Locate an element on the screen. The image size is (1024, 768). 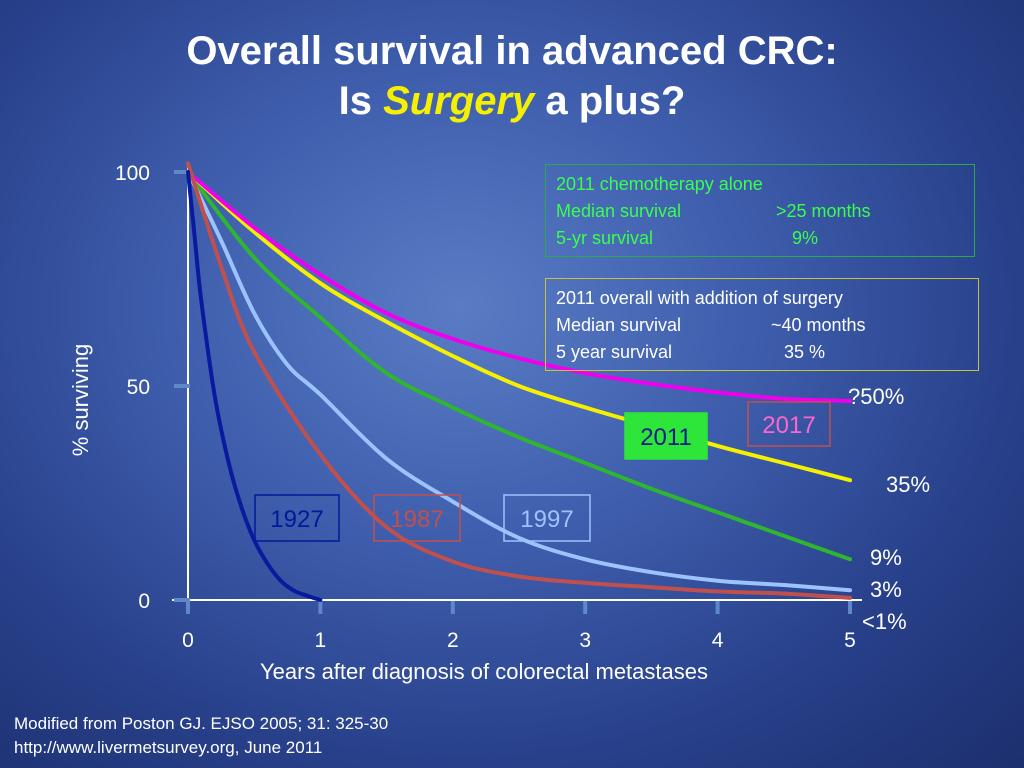
end-label-2: 9% is located at coordinates (886, 557).